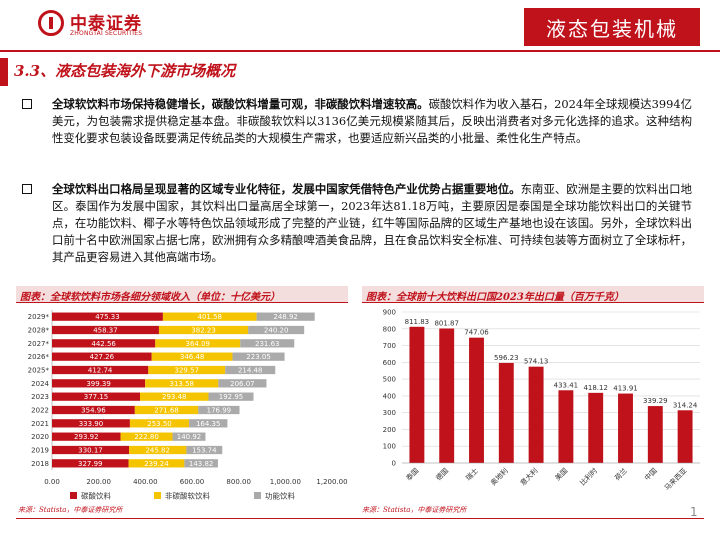 Image resolution: width=720 pixels, height=540 pixels. Describe the element at coordinates (106, 33) in the screenshot. I see `logo-subtext: ZHONGTAI SECURITIES` at that location.